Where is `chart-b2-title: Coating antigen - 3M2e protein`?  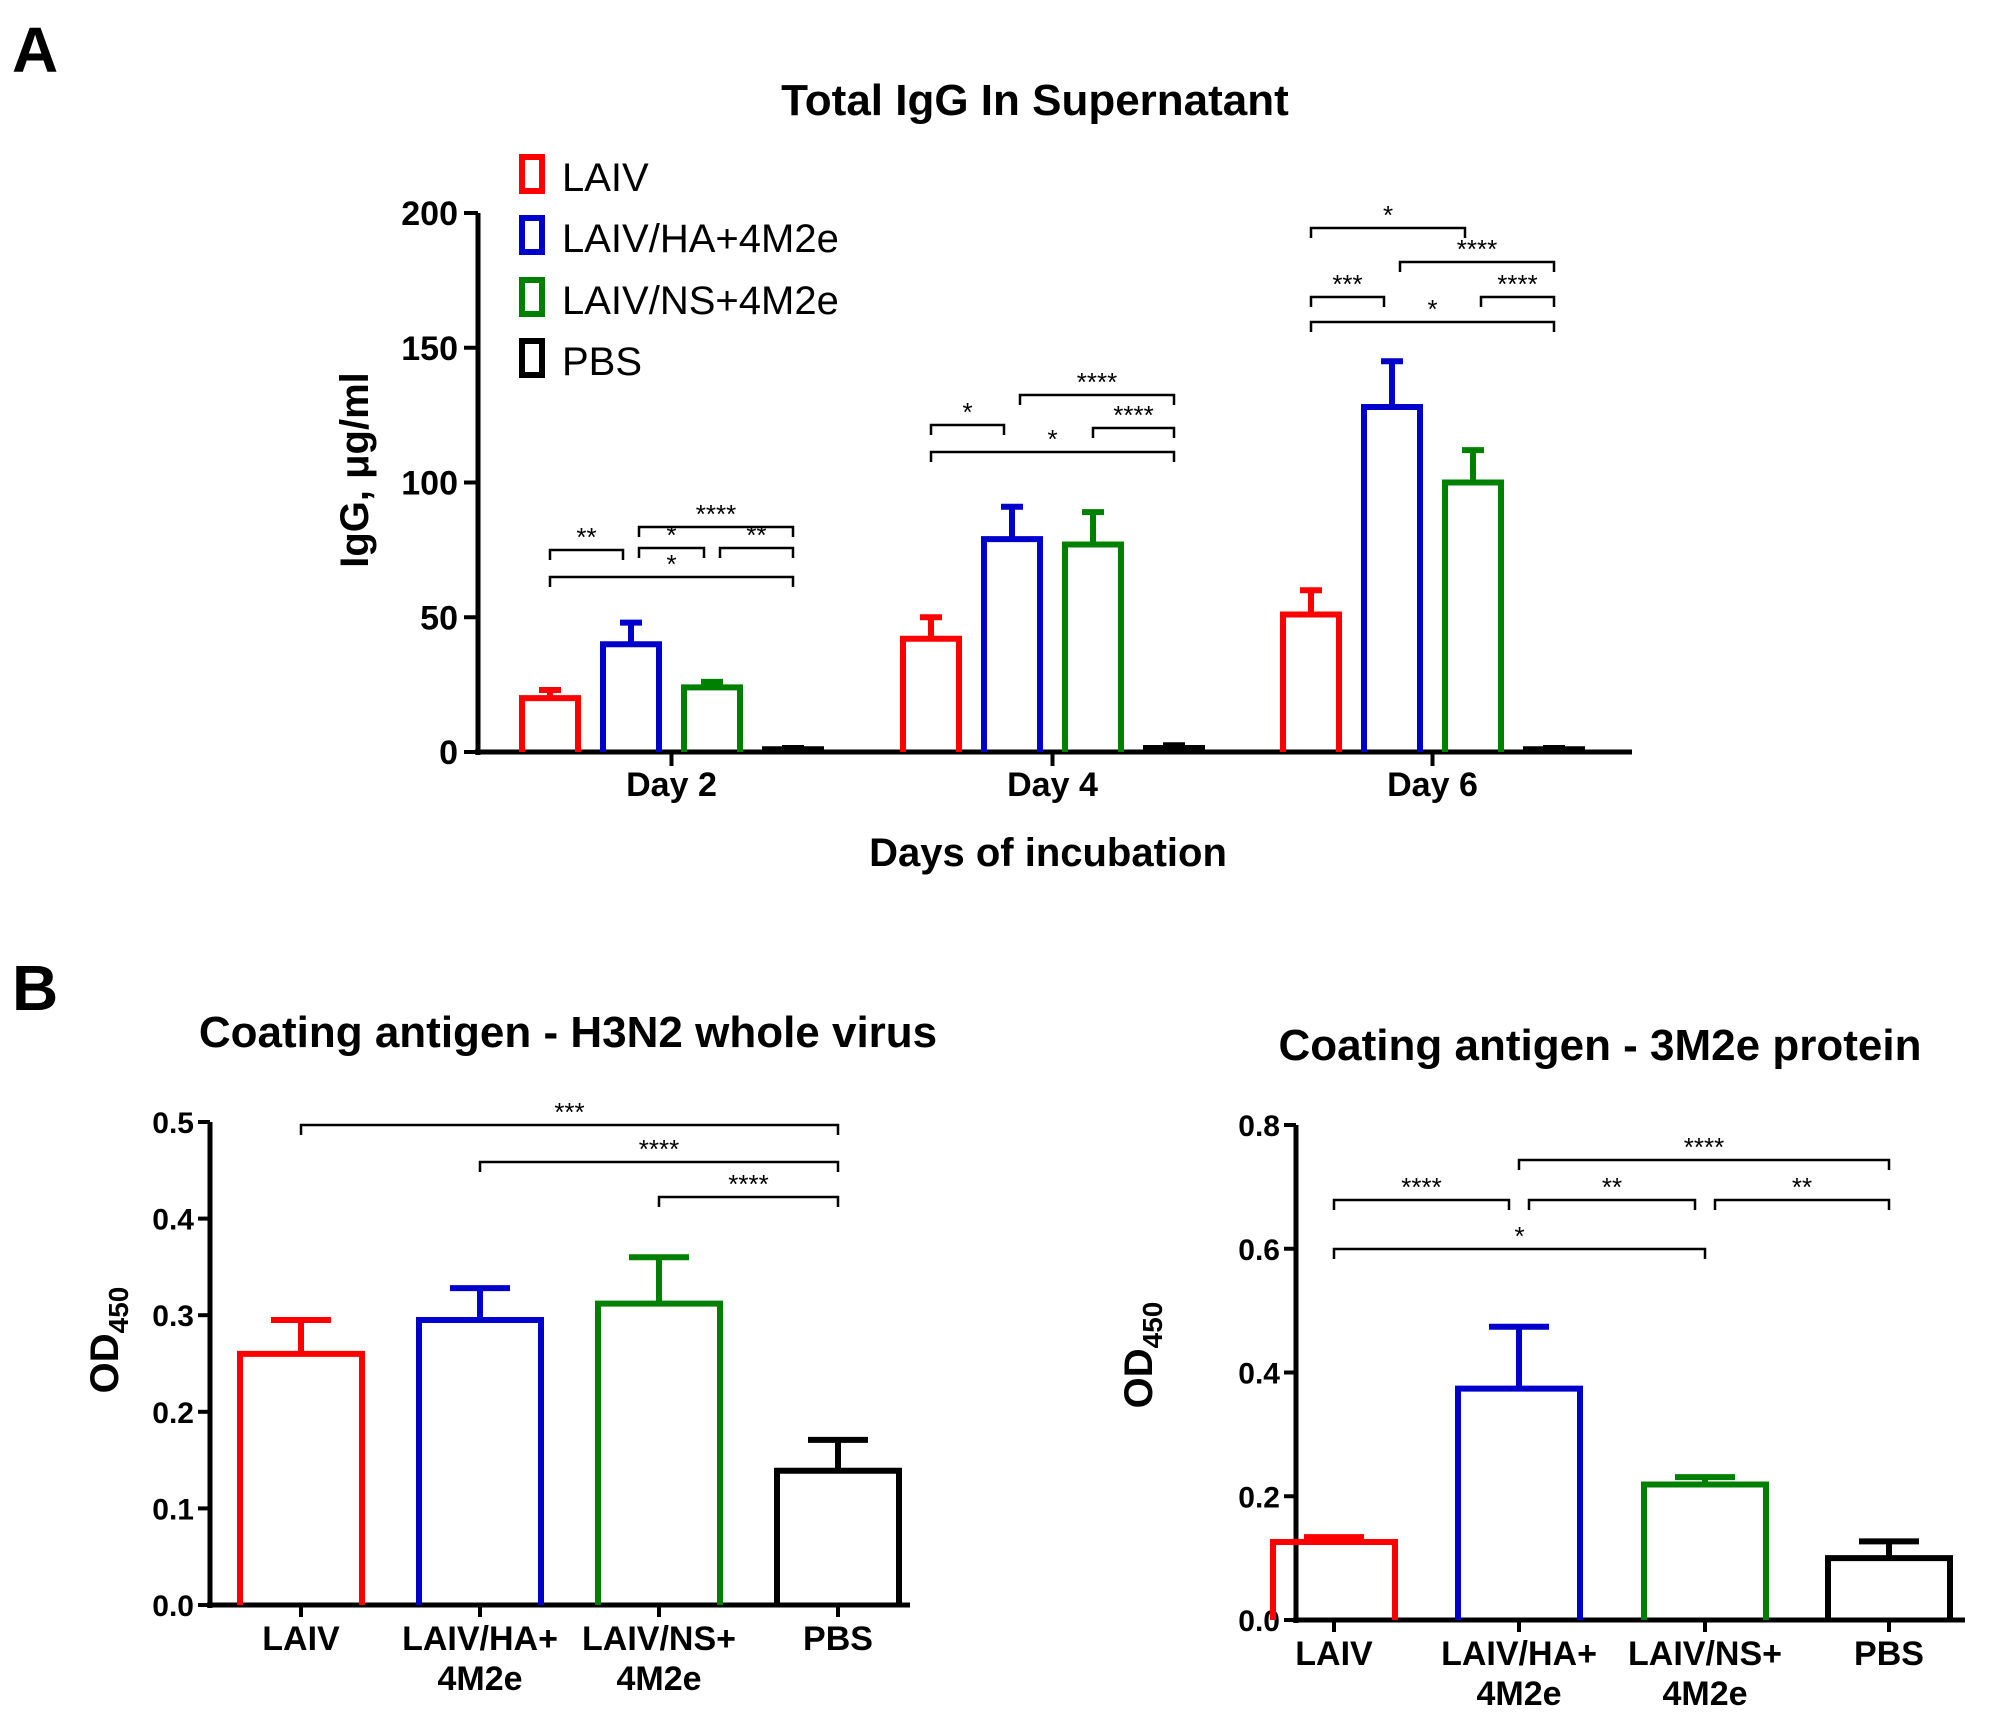 chart-b2-title: Coating antigen - 3M2e protein is located at coordinates (1600, 1045).